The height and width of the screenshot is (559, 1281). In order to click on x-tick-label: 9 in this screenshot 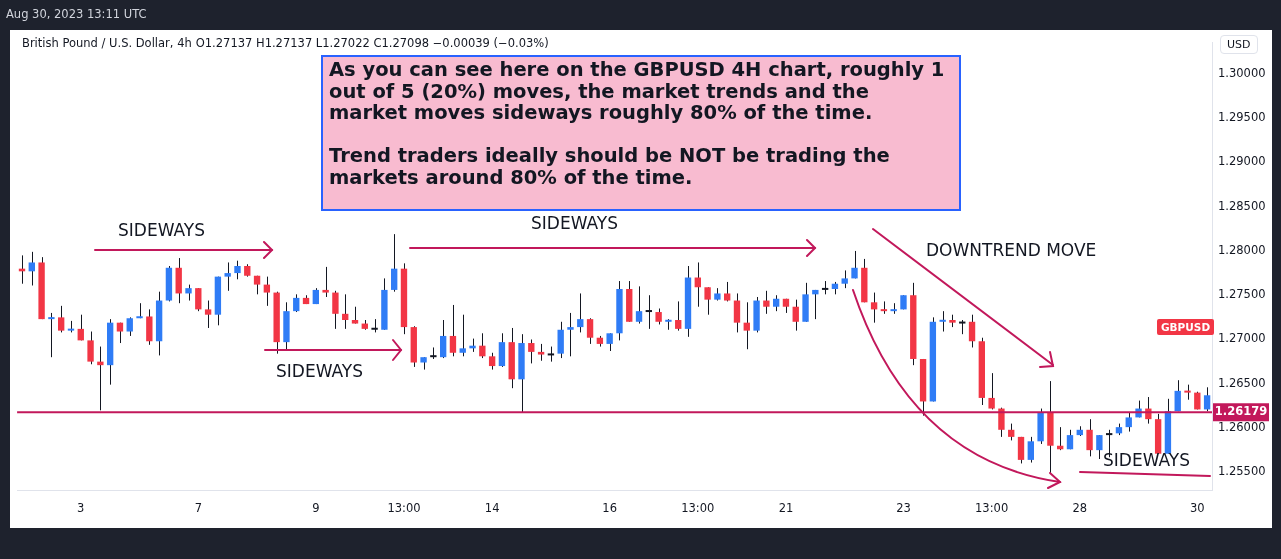, I will do `click(316, 507)`.